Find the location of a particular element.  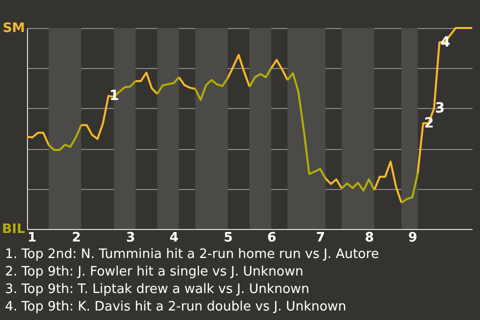

text: 4. Top 9th: K. Davis hit a 2-run double vs J. Unknown is located at coordinates (175, 307).